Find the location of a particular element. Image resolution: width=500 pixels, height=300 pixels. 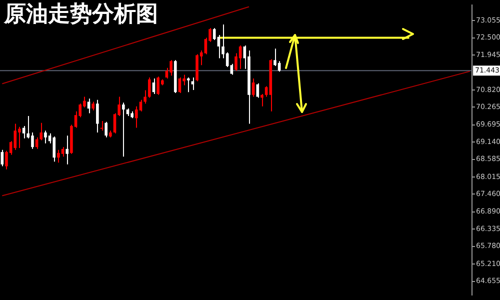

chart-title: 原油走势分析图 is located at coordinates (81, 15).